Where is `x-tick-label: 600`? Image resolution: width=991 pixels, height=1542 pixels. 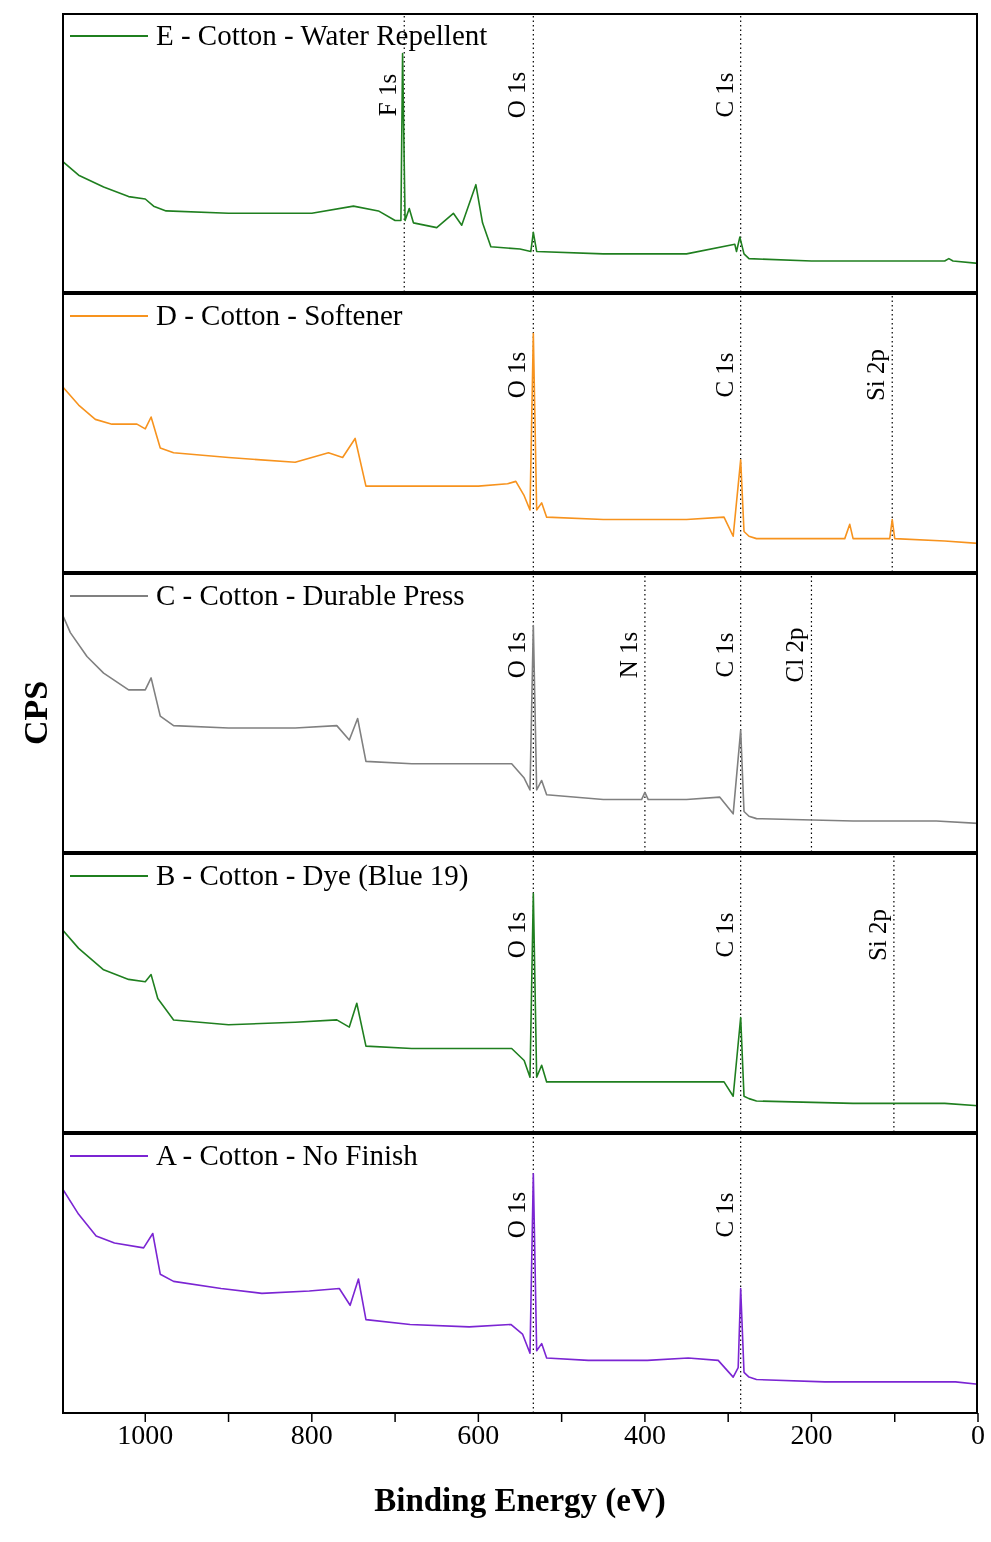
x-tick-label: 600 is located at coordinates (478, 1434).